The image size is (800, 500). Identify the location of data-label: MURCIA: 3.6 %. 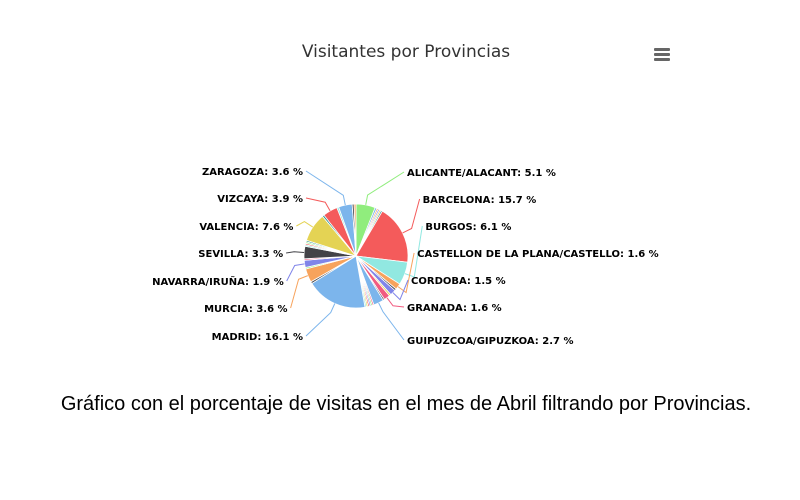
(245, 309).